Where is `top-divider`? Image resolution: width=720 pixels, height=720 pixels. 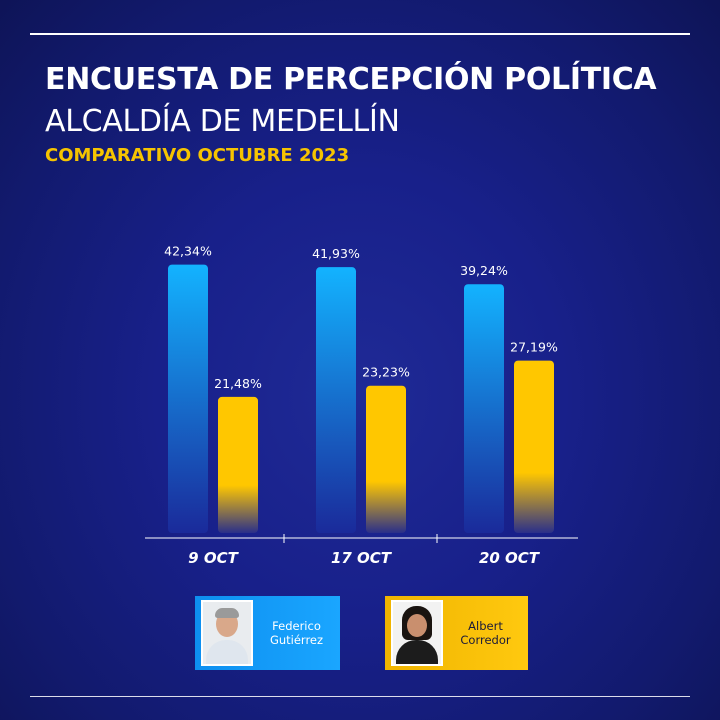 top-divider is located at coordinates (360, 34).